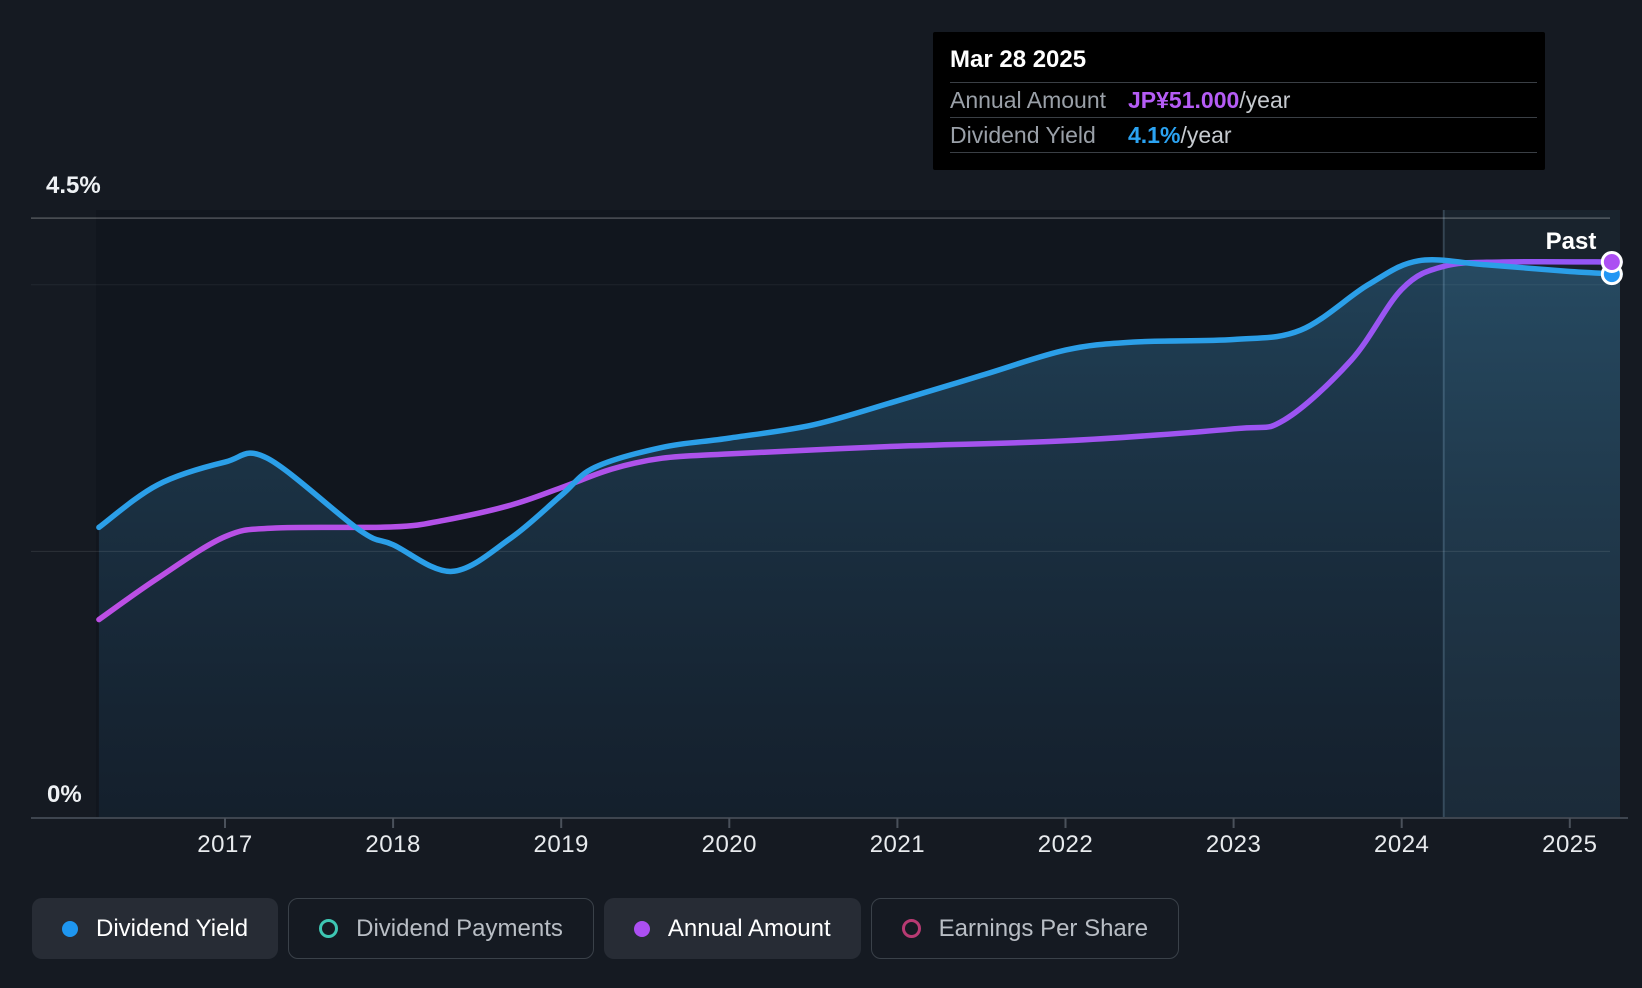 This screenshot has width=1642, height=988. I want to click on legend-button-annual-amount: Annual Amount, so click(732, 928).